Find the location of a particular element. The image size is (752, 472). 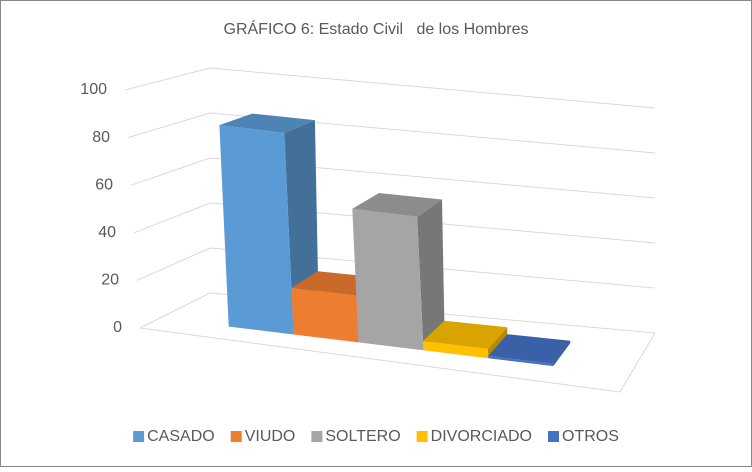

y-tick-label: 20 is located at coordinates (110, 280).